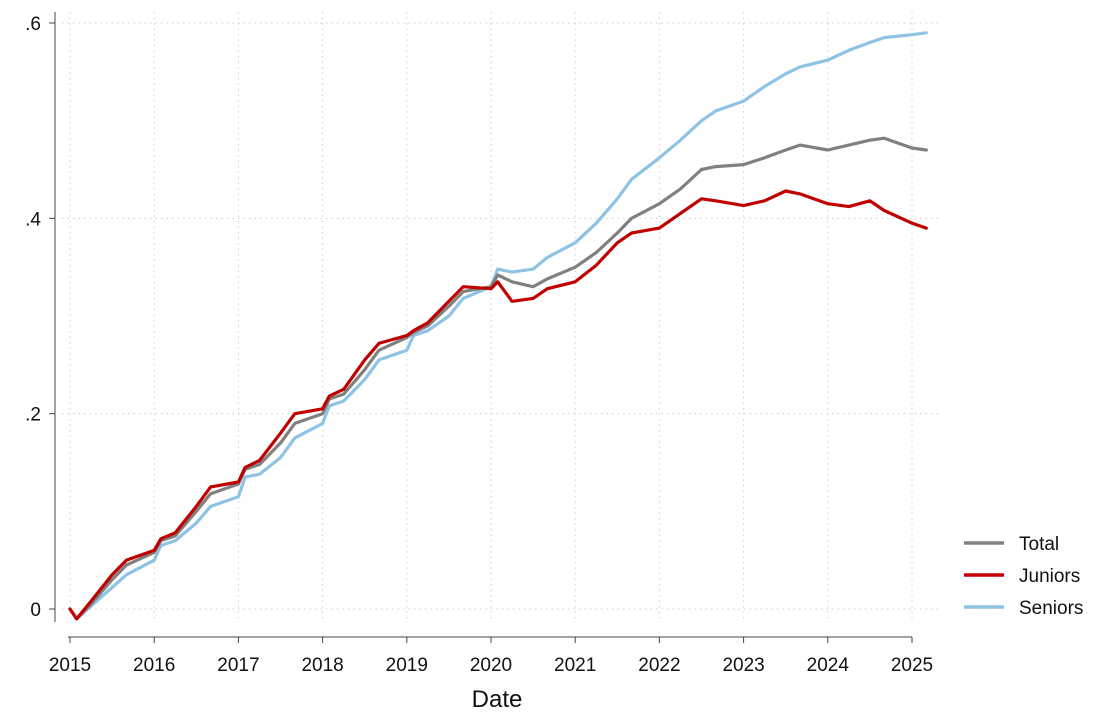 The height and width of the screenshot is (723, 1104). I want to click on legend-label-seniors: Seniors, so click(1051, 608).